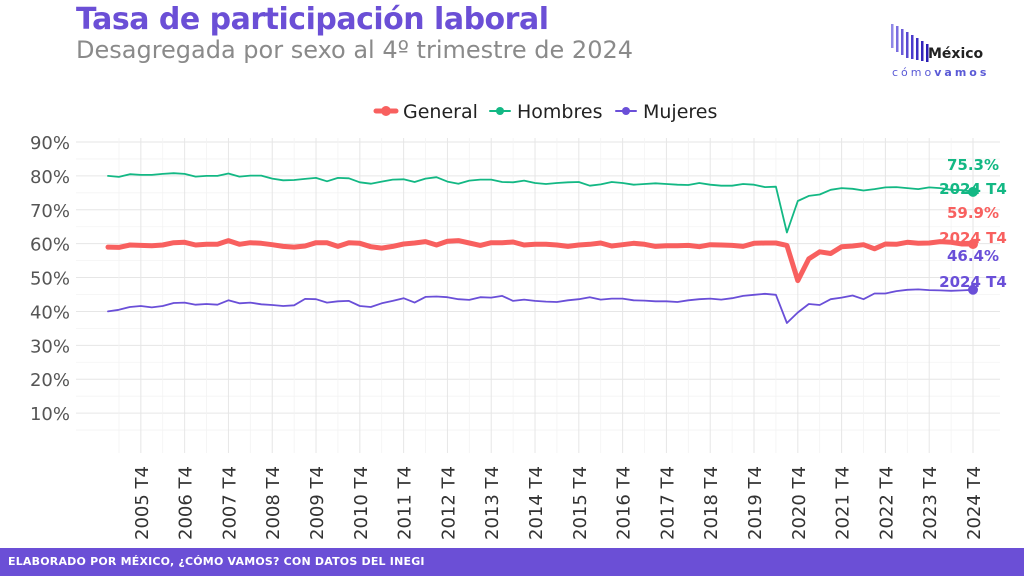 This screenshot has height=576, width=1024. What do you see at coordinates (711, 503) in the screenshot?
I see `x-tick-label: 2018 T4` at bounding box center [711, 503].